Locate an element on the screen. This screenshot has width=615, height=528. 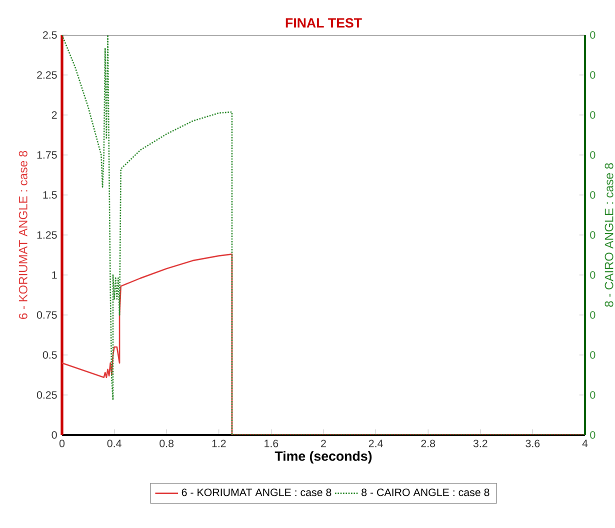
y-axis-title: 6 - KORIUMAT ANGLE : case 8 is located at coordinates (23, 234).